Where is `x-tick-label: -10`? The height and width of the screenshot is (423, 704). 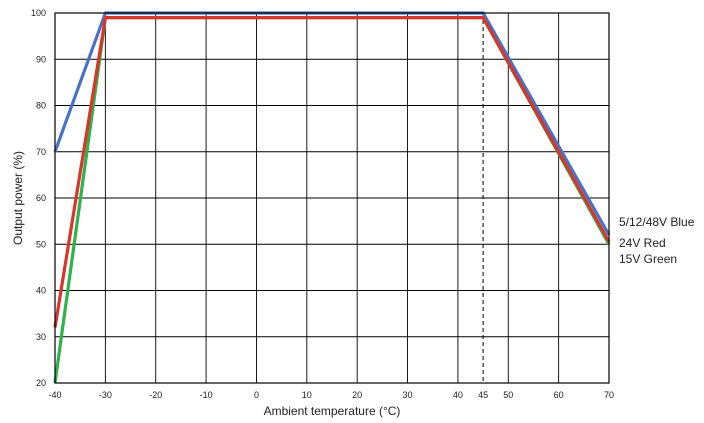 x-tick-label: -10 is located at coordinates (206, 395).